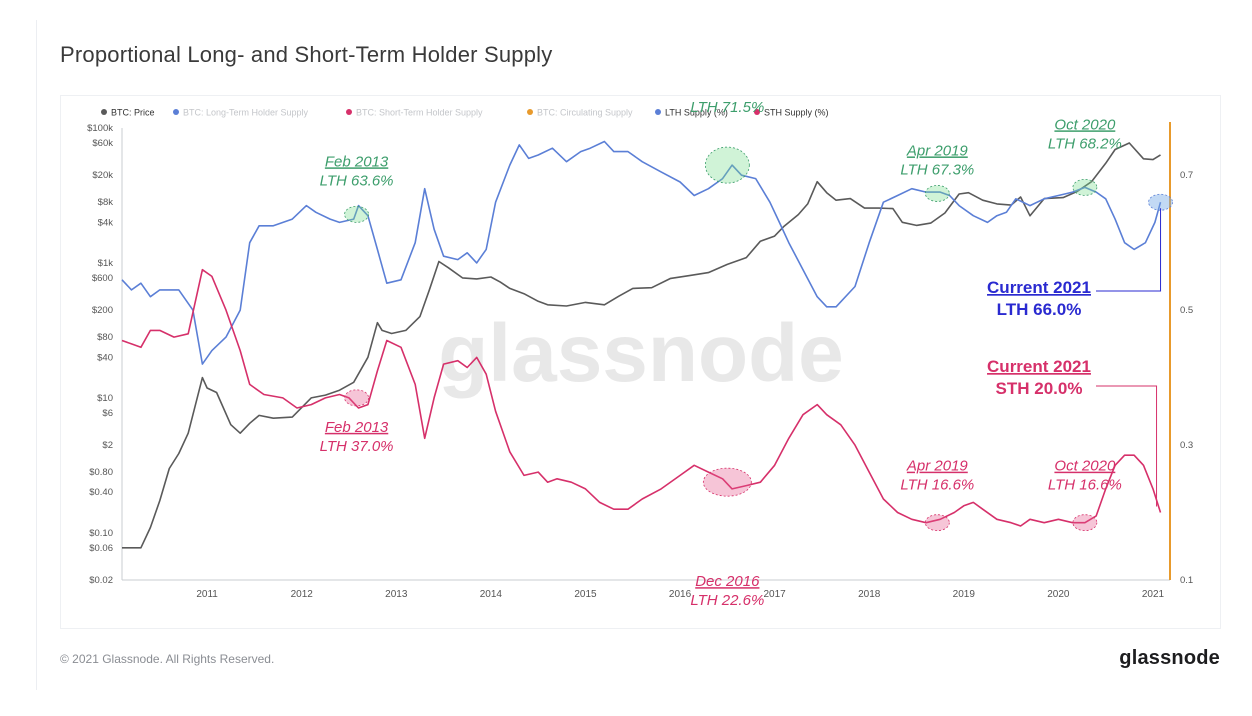 The width and height of the screenshot is (1252, 716). What do you see at coordinates (105, 337) in the screenshot?
I see `y-left-tick-label: $80` at bounding box center [105, 337].